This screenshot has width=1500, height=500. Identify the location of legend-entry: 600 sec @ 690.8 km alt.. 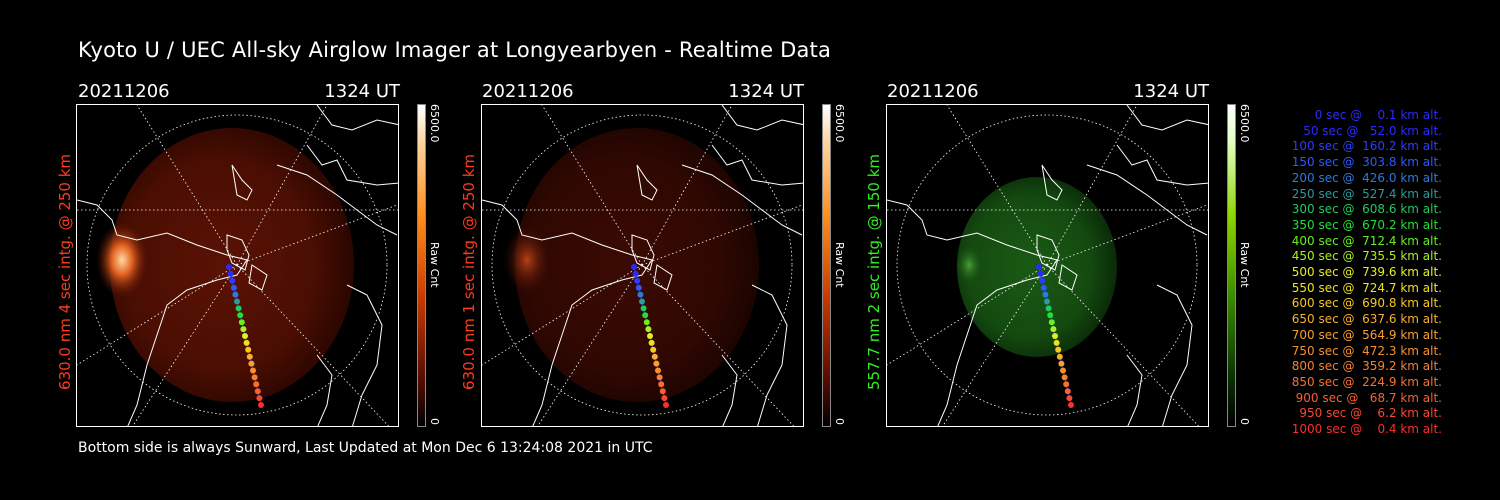
(1366, 303).